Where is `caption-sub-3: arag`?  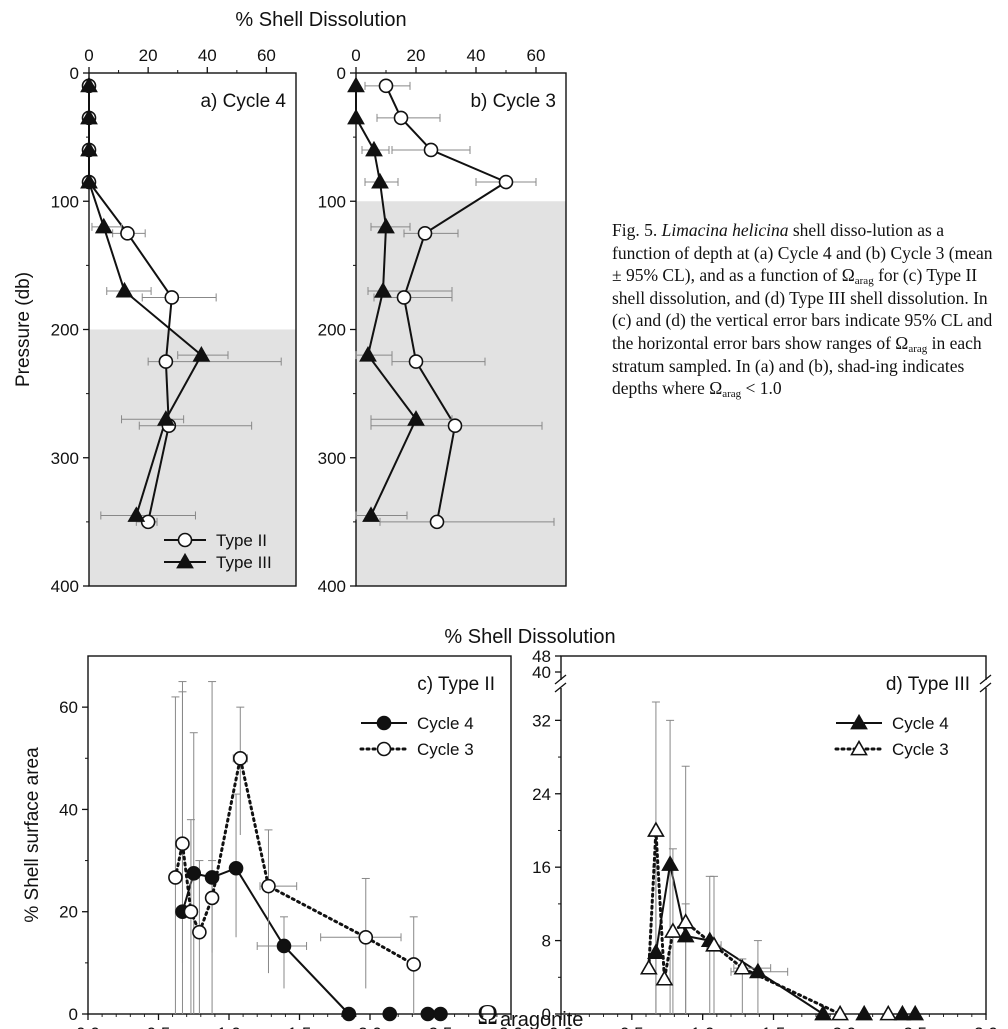 caption-sub-3: arag is located at coordinates (732, 394).